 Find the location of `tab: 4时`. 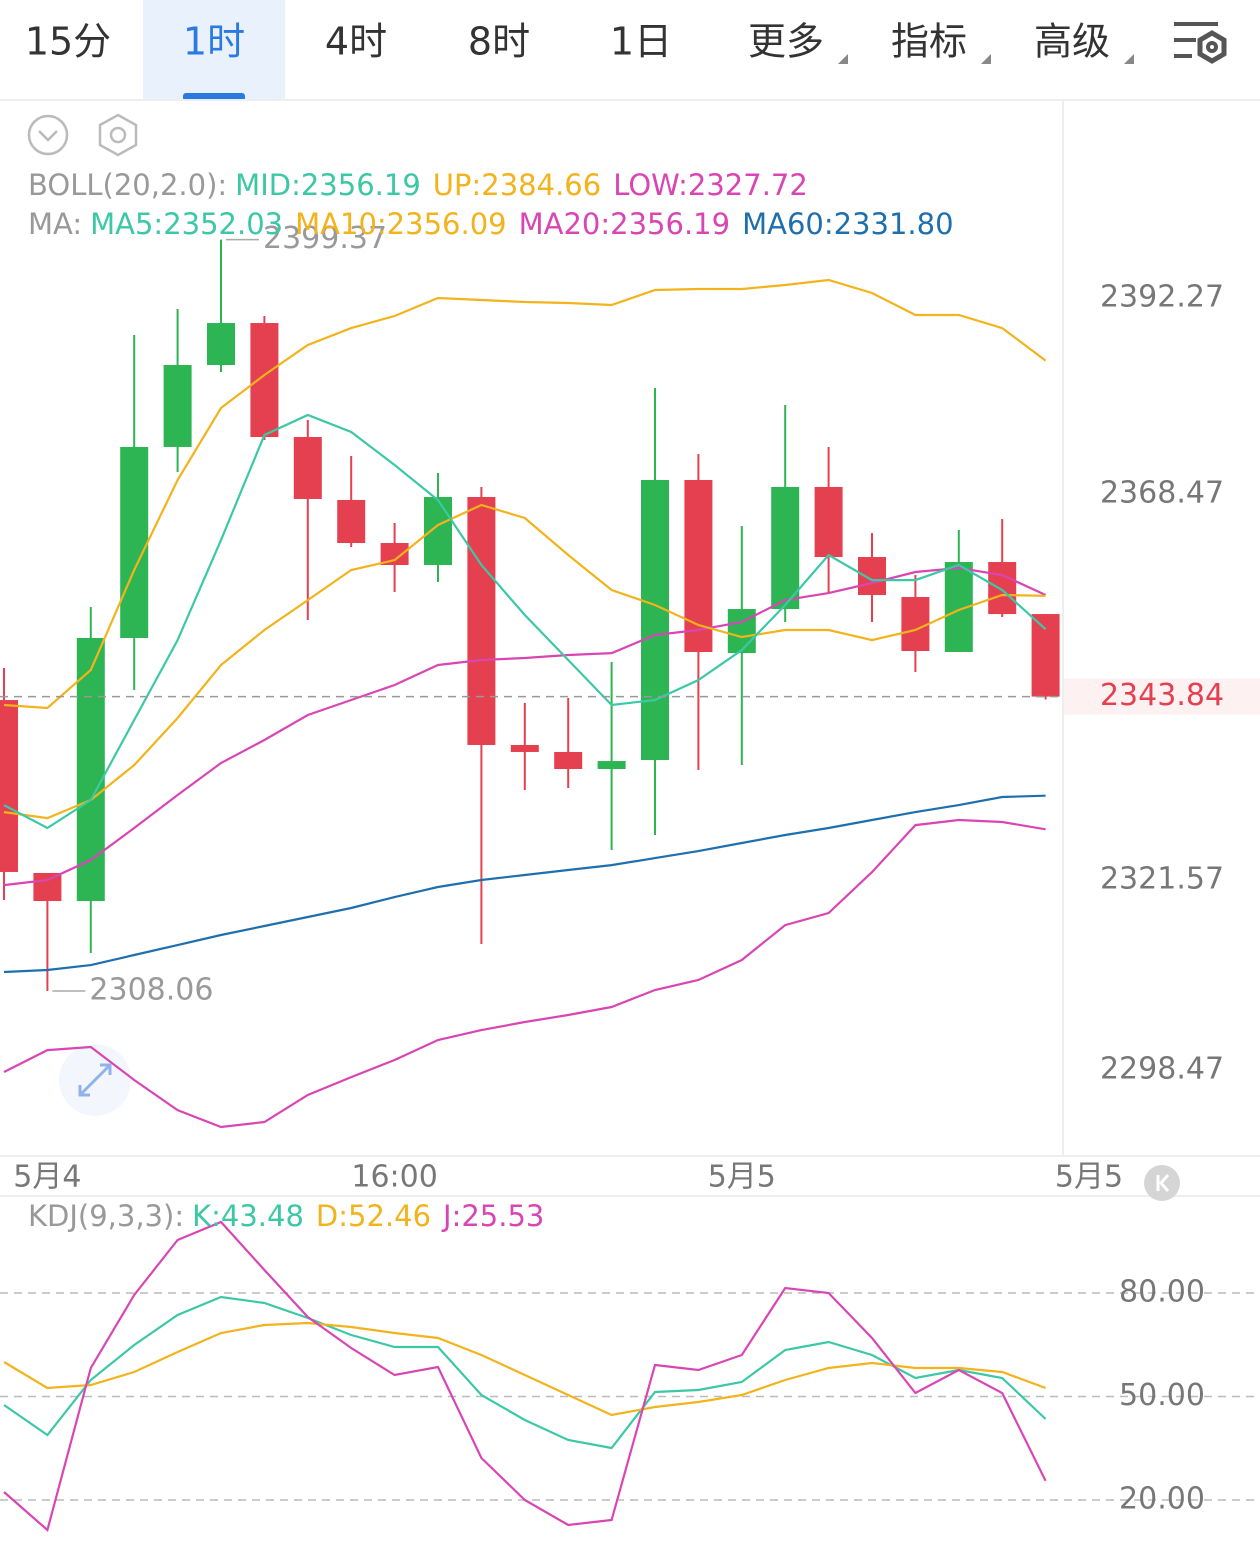

tab: 4时 is located at coordinates (356, 42).